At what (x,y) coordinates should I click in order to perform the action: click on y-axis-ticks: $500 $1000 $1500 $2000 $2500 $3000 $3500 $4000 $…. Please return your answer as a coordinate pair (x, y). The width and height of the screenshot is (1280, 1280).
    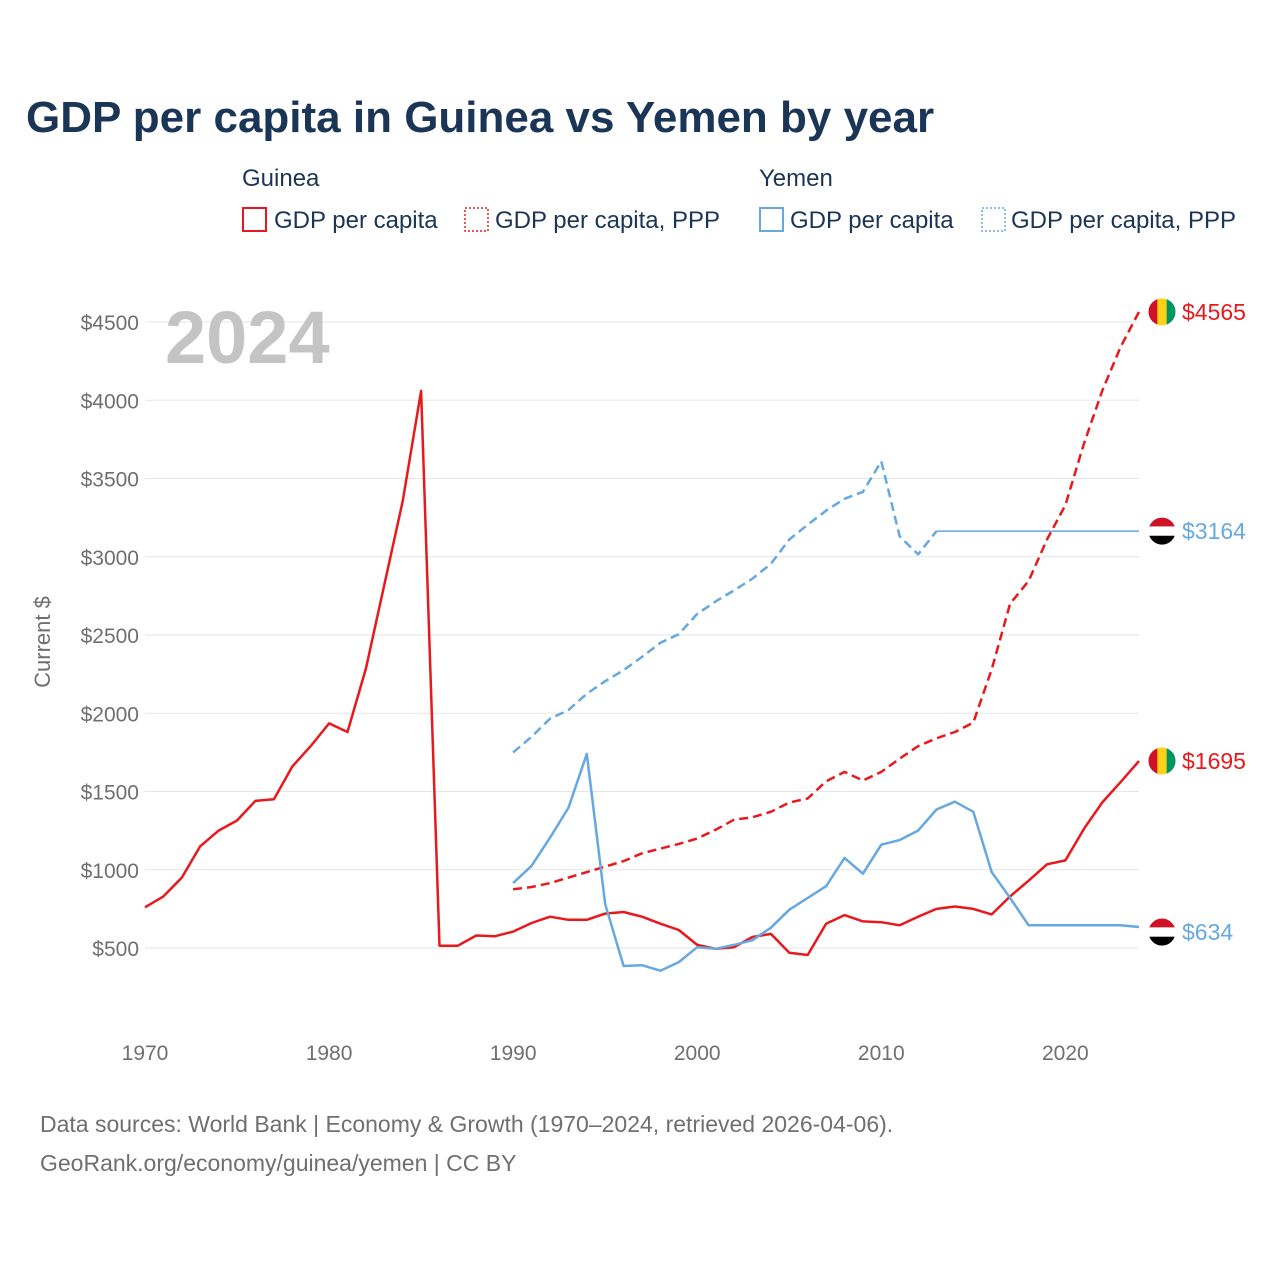
    Looking at the image, I should click on (110, 636).